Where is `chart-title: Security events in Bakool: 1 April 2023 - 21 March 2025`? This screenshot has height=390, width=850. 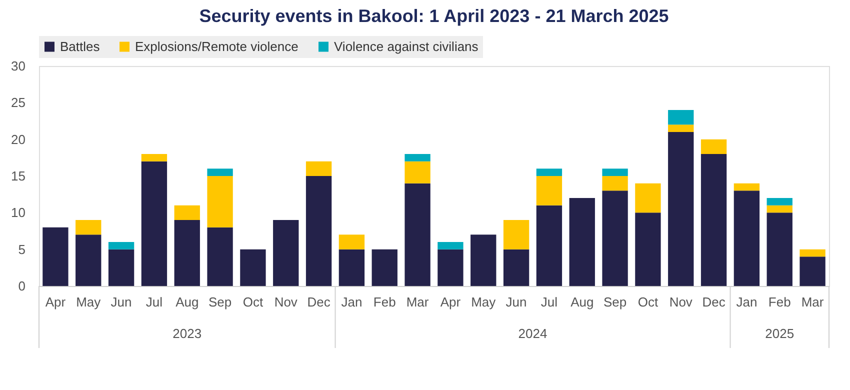 chart-title: Security events in Bakool: 1 April 2023 - 21 March 2025 is located at coordinates (434, 16).